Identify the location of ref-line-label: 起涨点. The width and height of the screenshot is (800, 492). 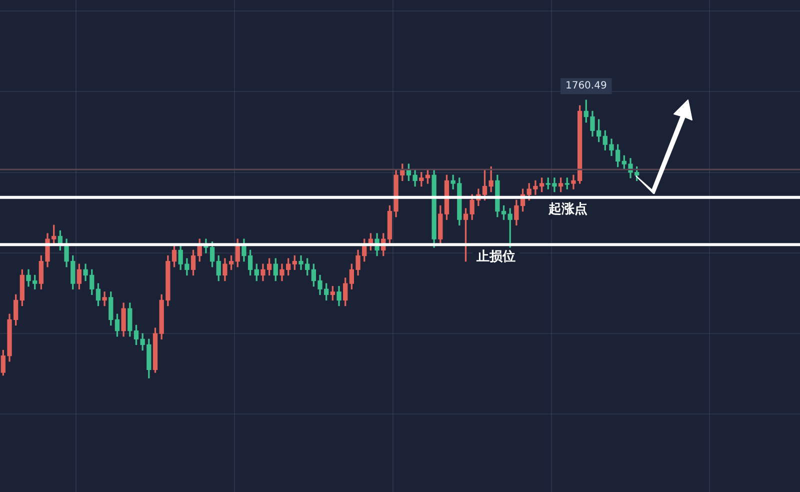
(568, 209).